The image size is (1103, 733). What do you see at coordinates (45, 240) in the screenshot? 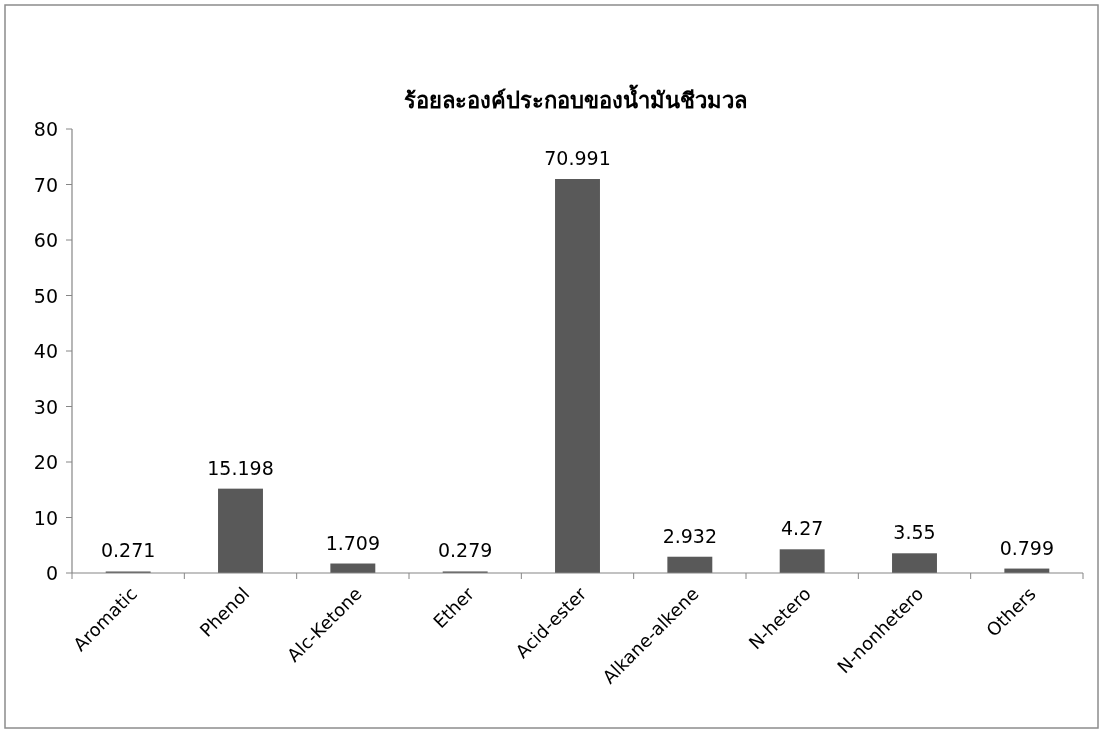
I see `y-tick-label: 60` at bounding box center [45, 240].